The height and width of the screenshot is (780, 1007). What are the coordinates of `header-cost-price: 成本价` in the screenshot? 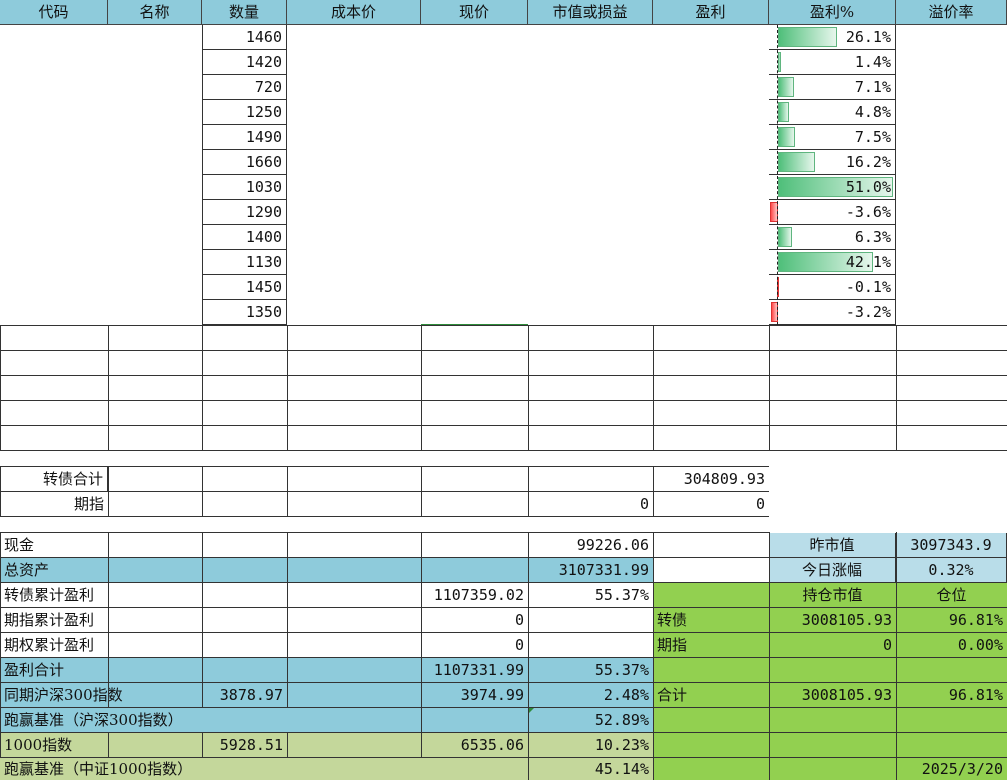 It's located at (354, 12).